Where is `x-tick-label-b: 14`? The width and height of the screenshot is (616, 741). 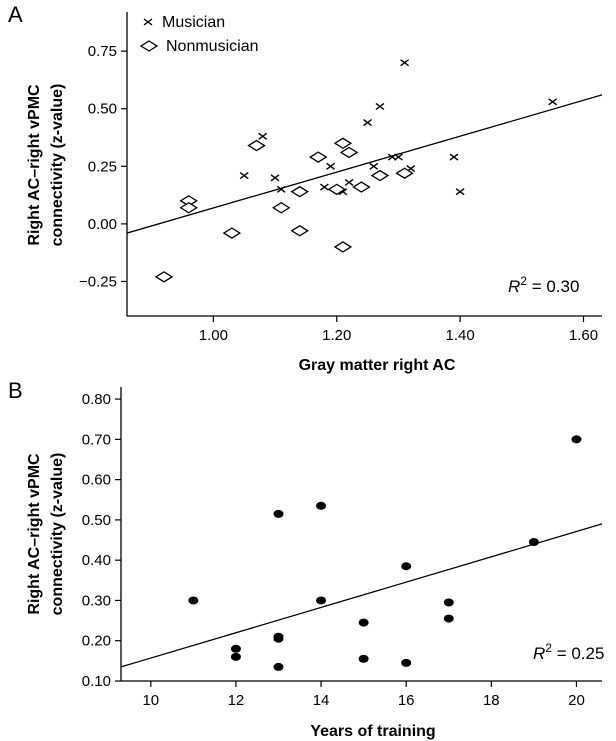
x-tick-label-b: 14 is located at coordinates (321, 700).